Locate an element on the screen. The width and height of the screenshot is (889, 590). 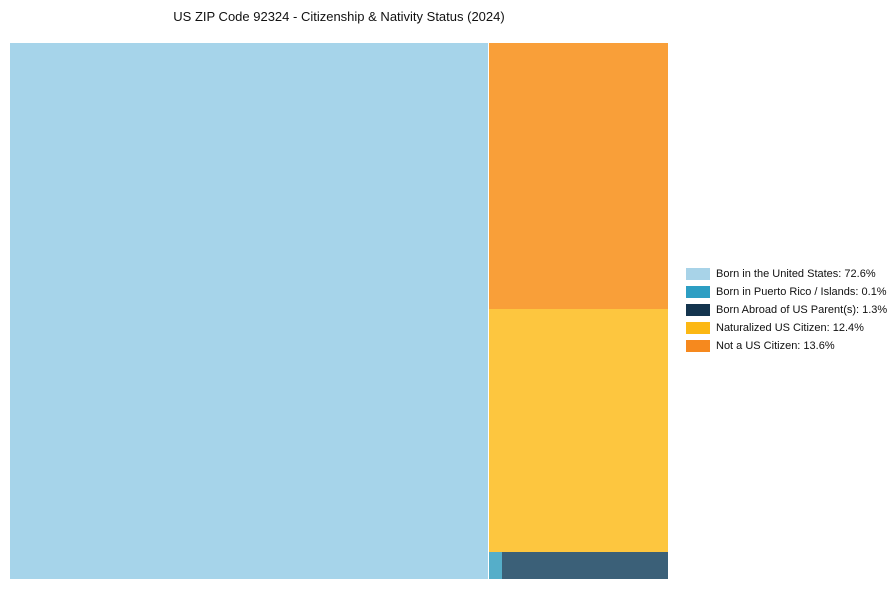
treemap-block-not-a-us-citizen is located at coordinates (578, 176).